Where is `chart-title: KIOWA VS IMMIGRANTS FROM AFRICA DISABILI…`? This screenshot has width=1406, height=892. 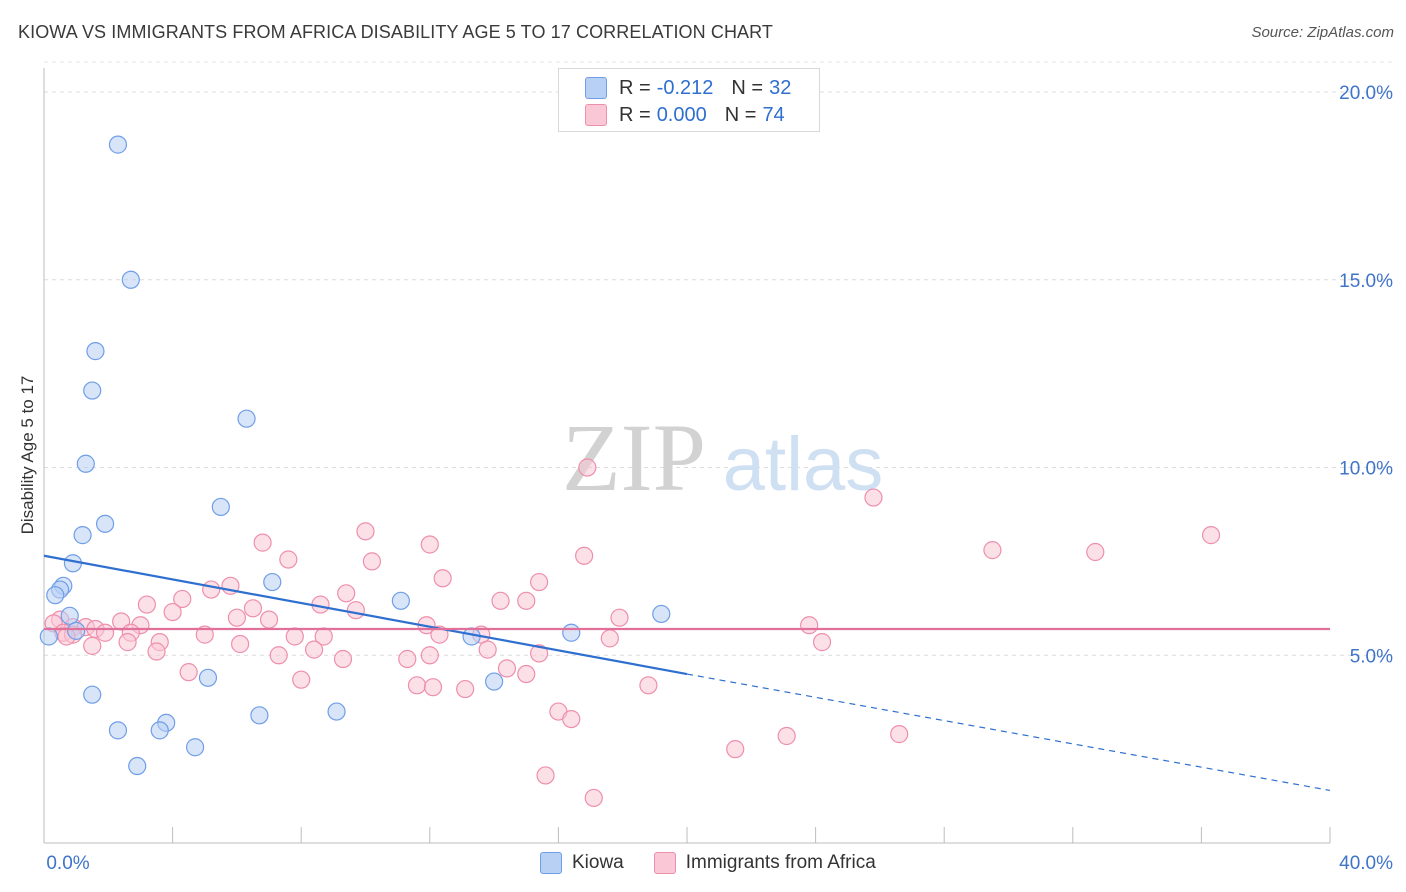
chart-title: KIOWA VS IMMIGRANTS FROM AFRICA DISABILI… is located at coordinates (396, 32).